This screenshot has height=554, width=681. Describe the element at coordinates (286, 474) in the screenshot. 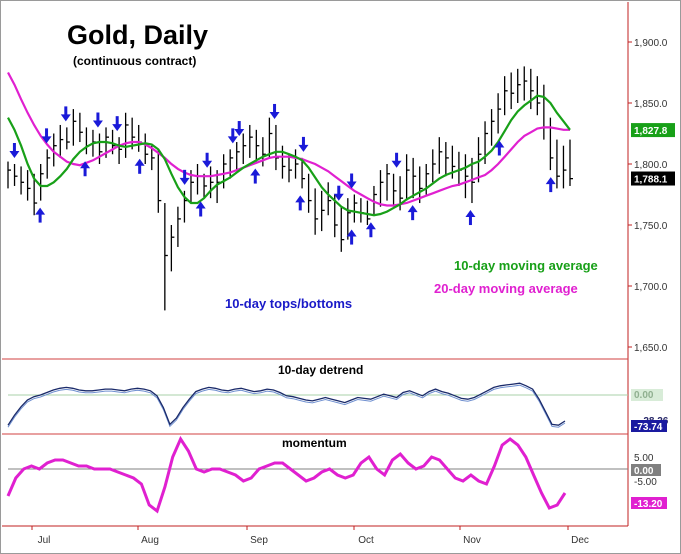

I see `momentum-line` at that location.